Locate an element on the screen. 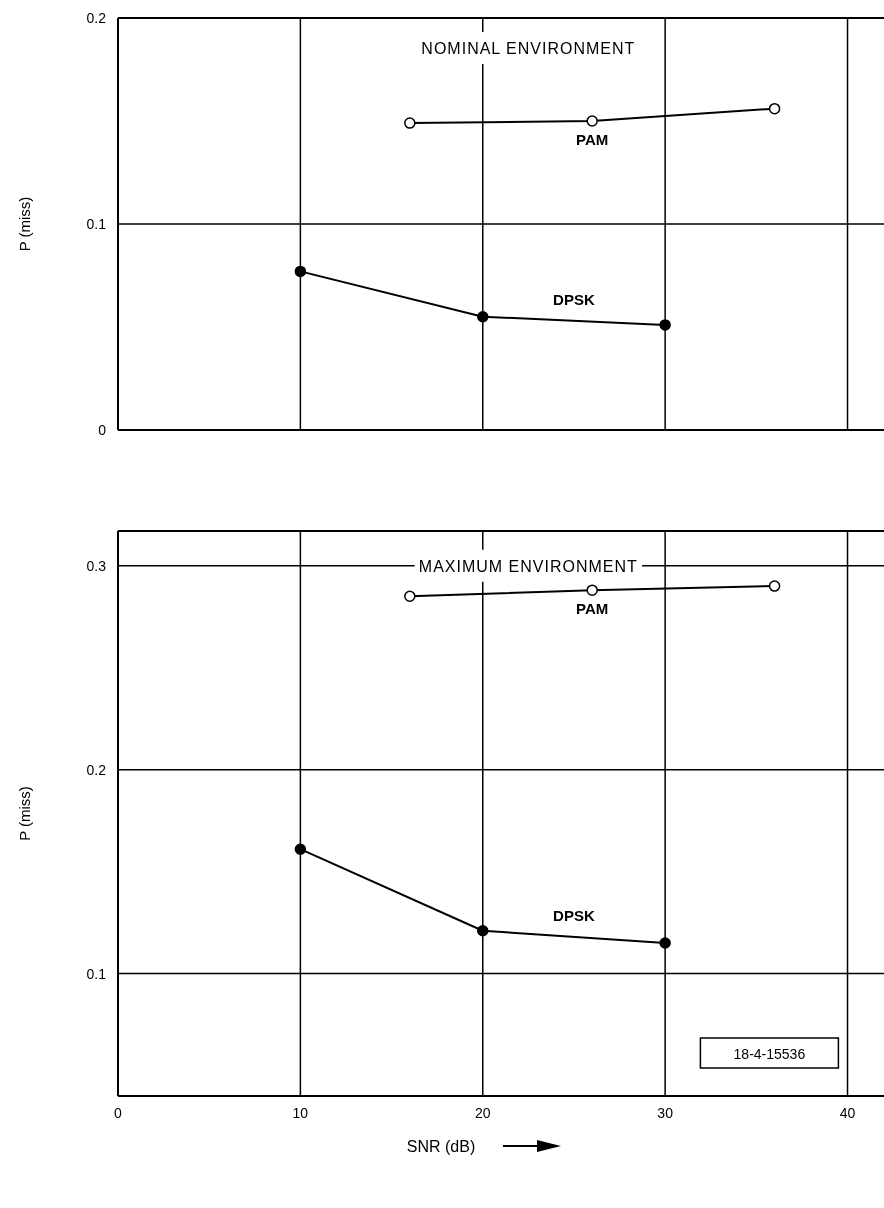 Image resolution: width=884 pixels, height=1208 pixels. x-tick-label: 0 is located at coordinates (118, 1113).